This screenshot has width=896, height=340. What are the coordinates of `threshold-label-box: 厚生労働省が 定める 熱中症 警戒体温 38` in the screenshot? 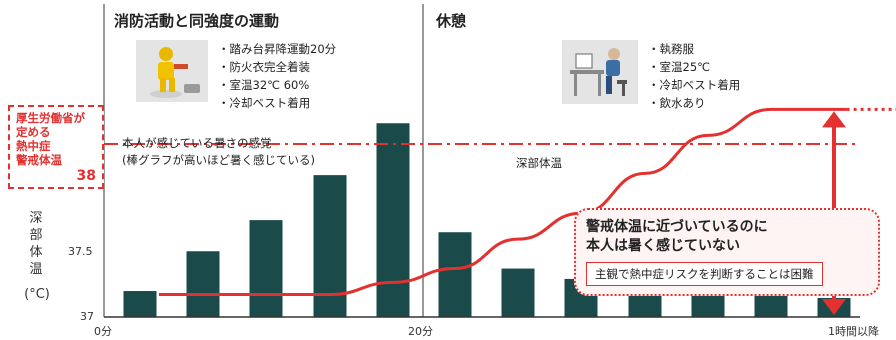 It's located at (56, 147).